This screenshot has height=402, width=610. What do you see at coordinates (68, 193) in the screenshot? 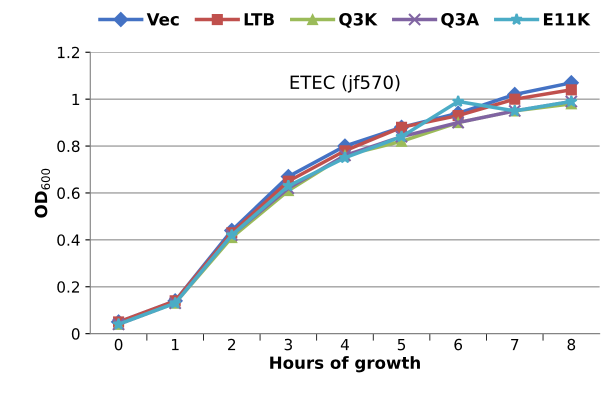
I see `y-tick-label: 0.6` at bounding box center [68, 193].